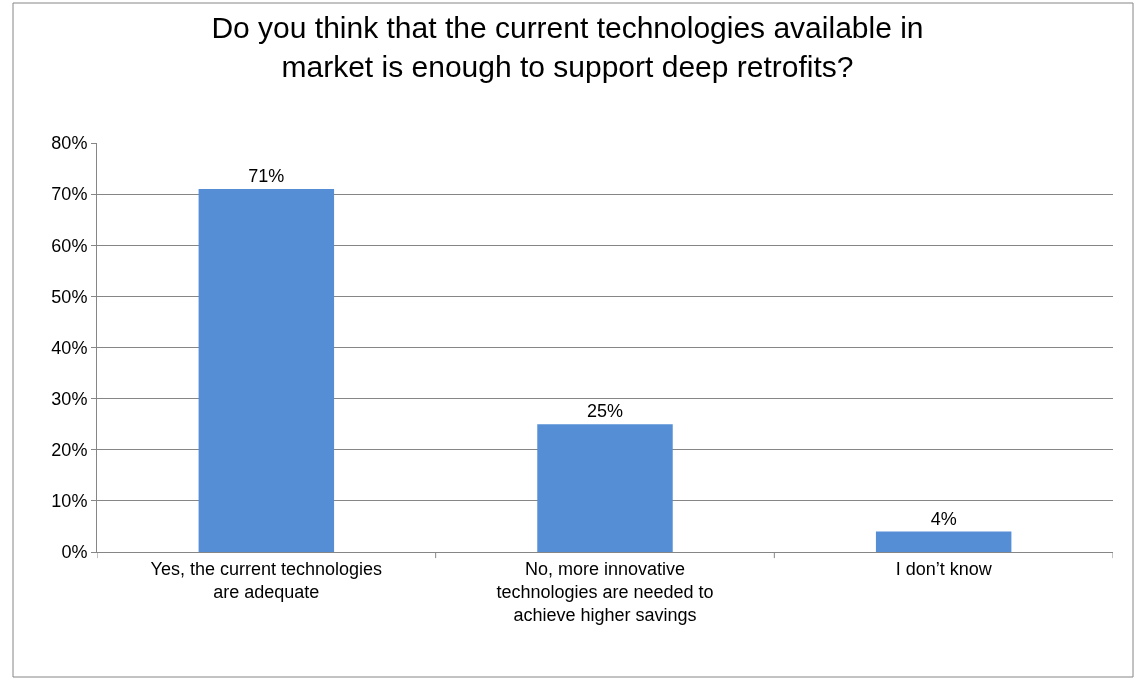 The image size is (1135, 679). I want to click on chart-title: Do you think that the current technologies available in market is enough to support deep retrofits?, so click(567, 46).